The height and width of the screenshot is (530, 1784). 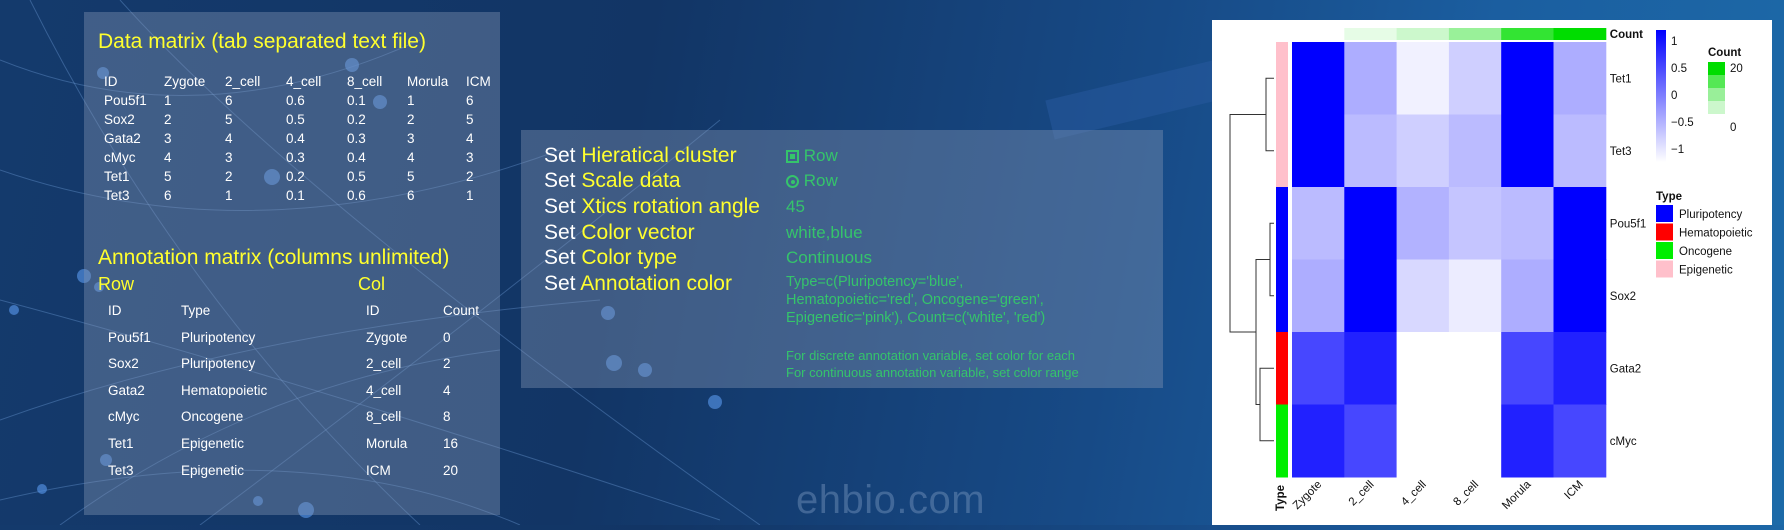 I want to click on data-matrix-cell: 0.5, so click(x=356, y=176).